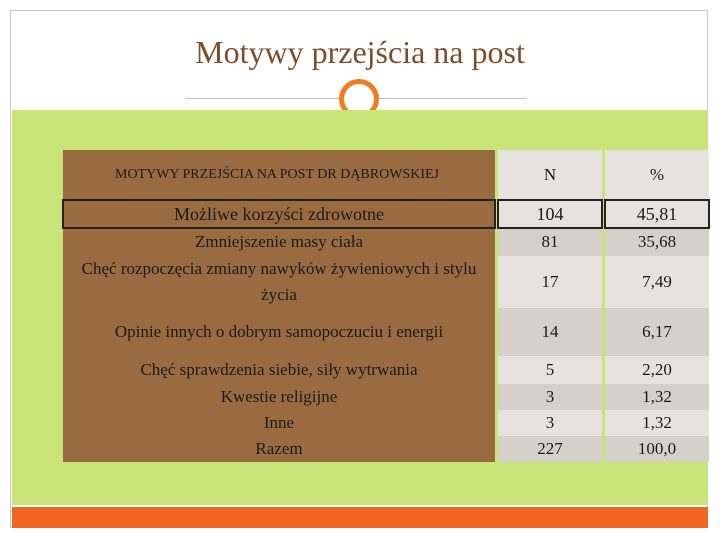 The width and height of the screenshot is (720, 540). What do you see at coordinates (550, 449) in the screenshot?
I see `cell: 227` at bounding box center [550, 449].